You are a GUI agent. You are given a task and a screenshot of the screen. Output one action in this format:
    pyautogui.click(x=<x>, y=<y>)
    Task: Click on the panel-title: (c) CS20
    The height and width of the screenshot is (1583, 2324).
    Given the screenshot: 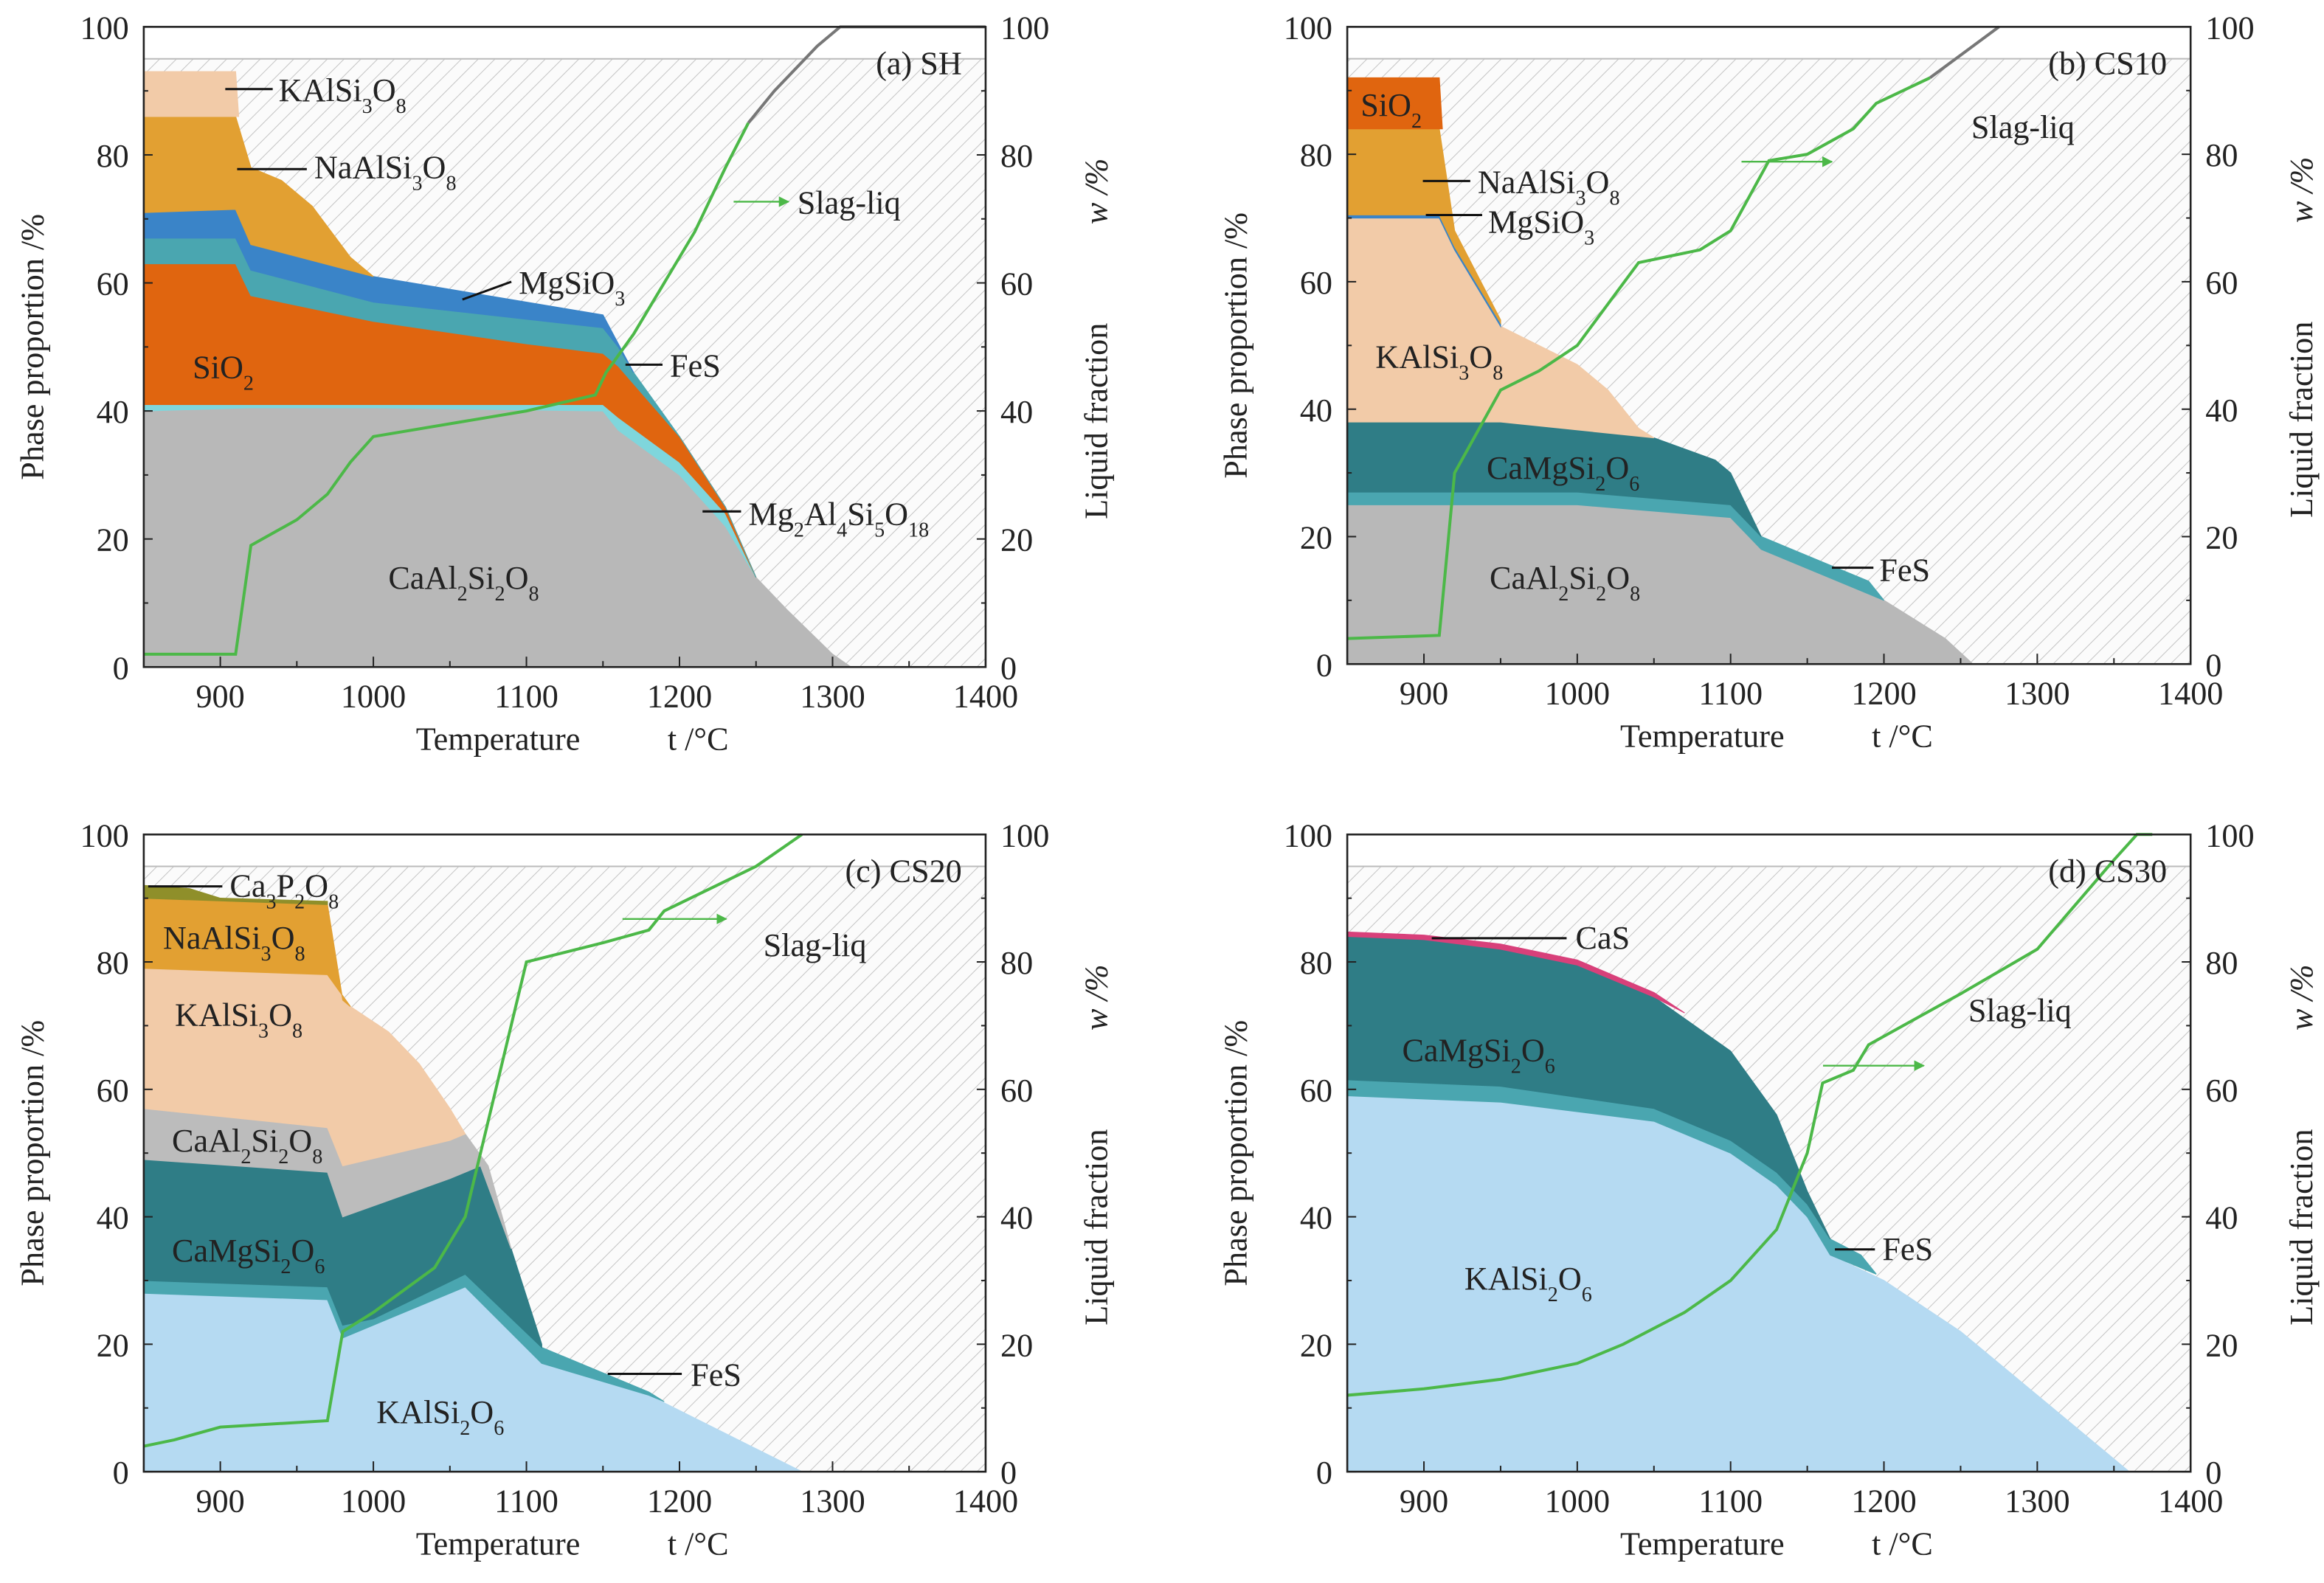 What is the action you would take?
    pyautogui.click(x=903, y=871)
    